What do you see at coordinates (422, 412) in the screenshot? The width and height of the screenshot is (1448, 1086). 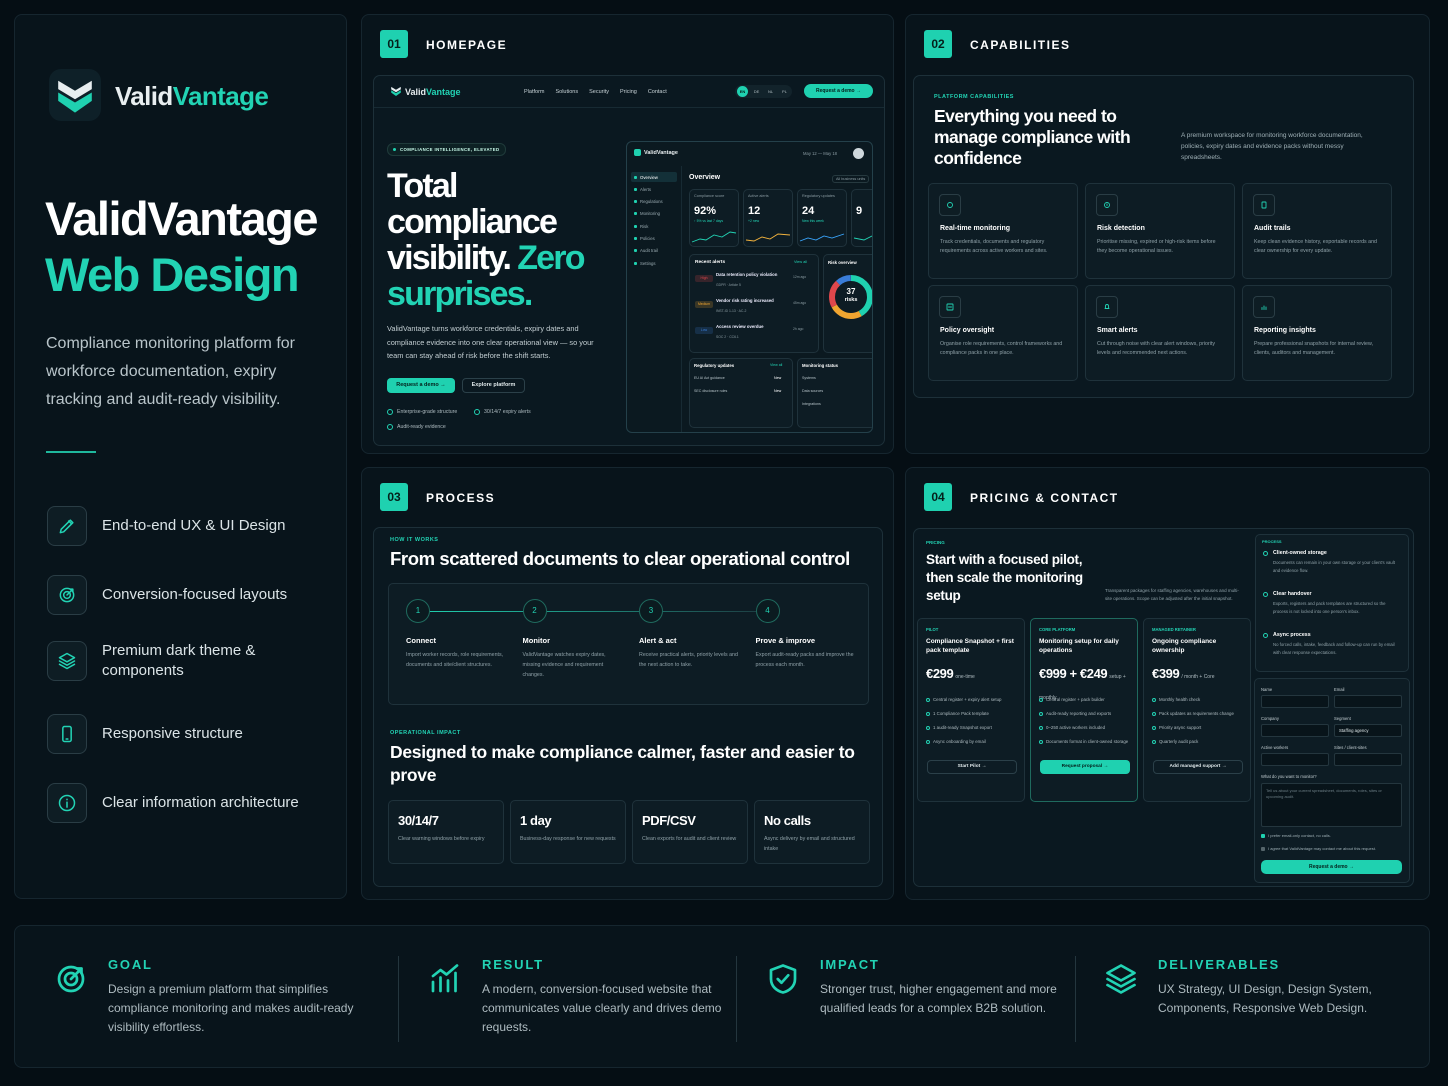 I see `hero-check: Enterprise-grade structure` at bounding box center [422, 412].